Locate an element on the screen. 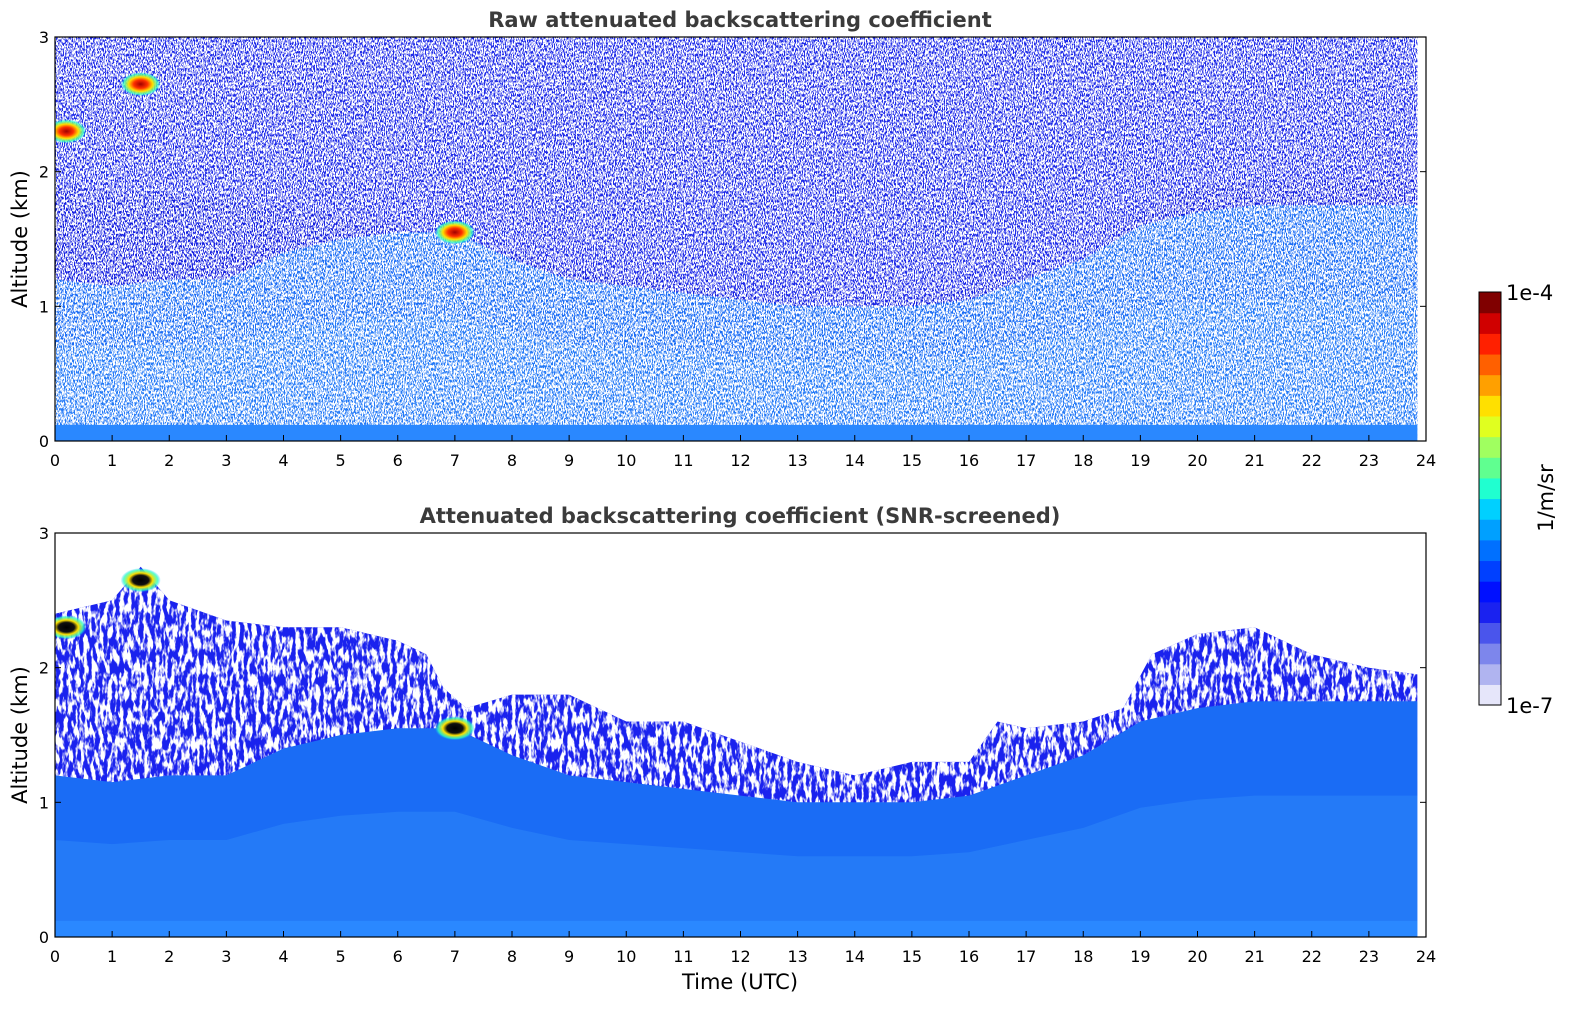  colorbar-frame is located at coordinates (1490, 498).